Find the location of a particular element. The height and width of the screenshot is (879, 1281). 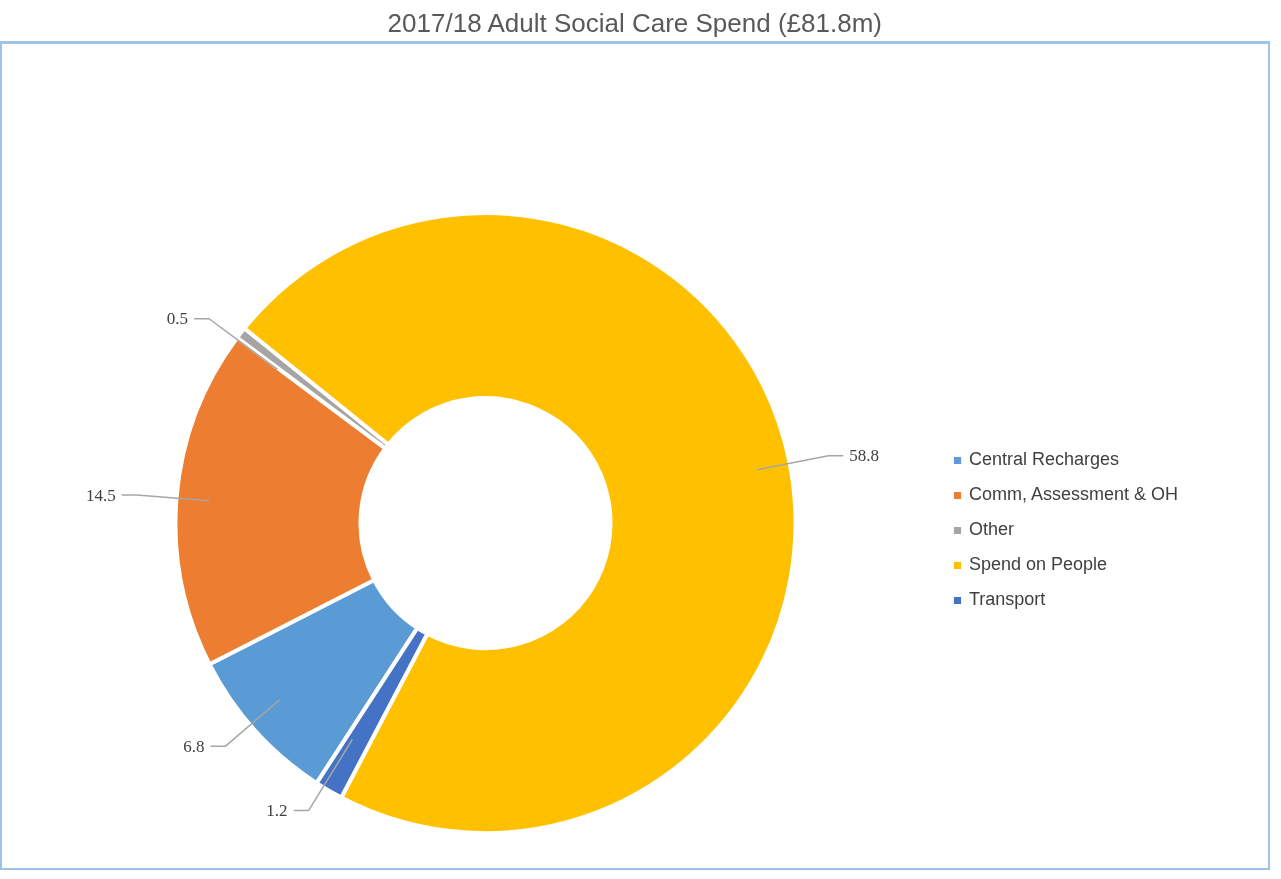

chart-title: 2017/18 Adult Social Care Spend (£81.8m) is located at coordinates (634, 22).